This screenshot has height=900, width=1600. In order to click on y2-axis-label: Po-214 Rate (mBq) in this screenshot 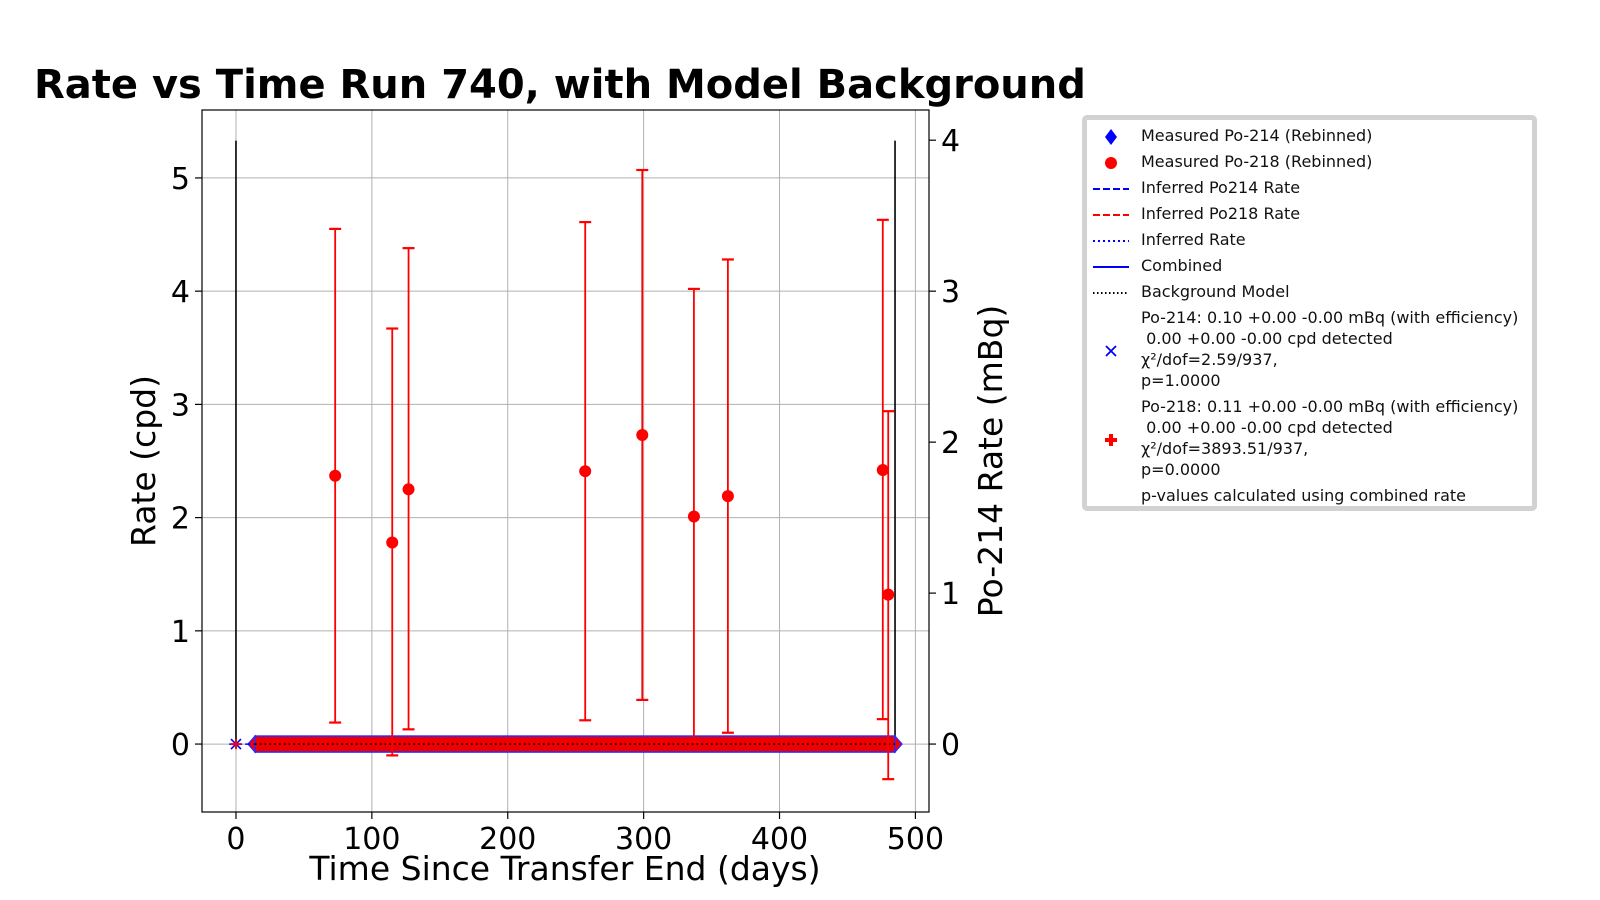, I will do `click(990, 461)`.